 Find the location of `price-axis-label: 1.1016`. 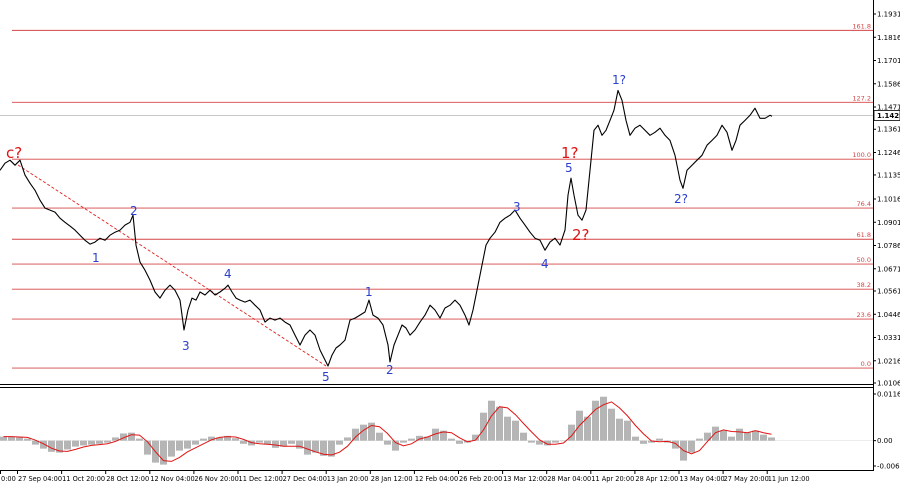

price-axis-label: 1.1016 is located at coordinates (888, 200).